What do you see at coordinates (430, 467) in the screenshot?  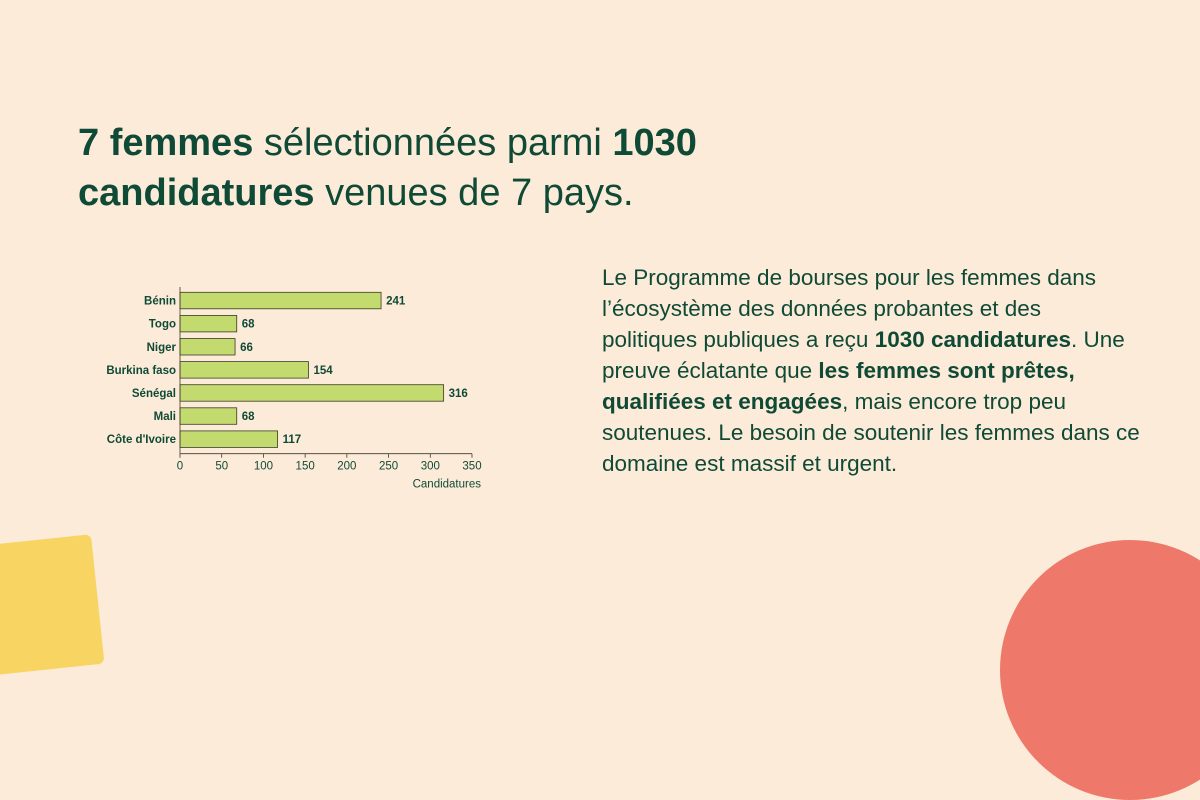 I see `x-tick-label: 300` at bounding box center [430, 467].